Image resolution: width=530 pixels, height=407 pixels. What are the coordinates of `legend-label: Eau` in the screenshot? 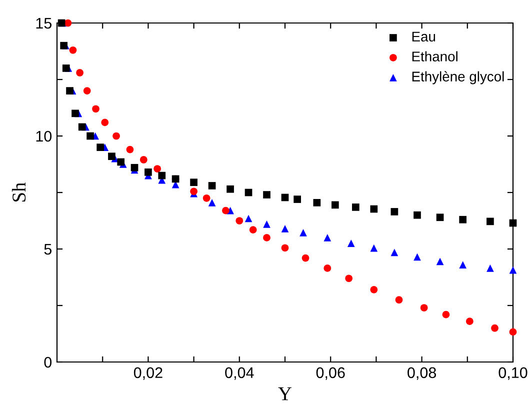 It's located at (424, 37).